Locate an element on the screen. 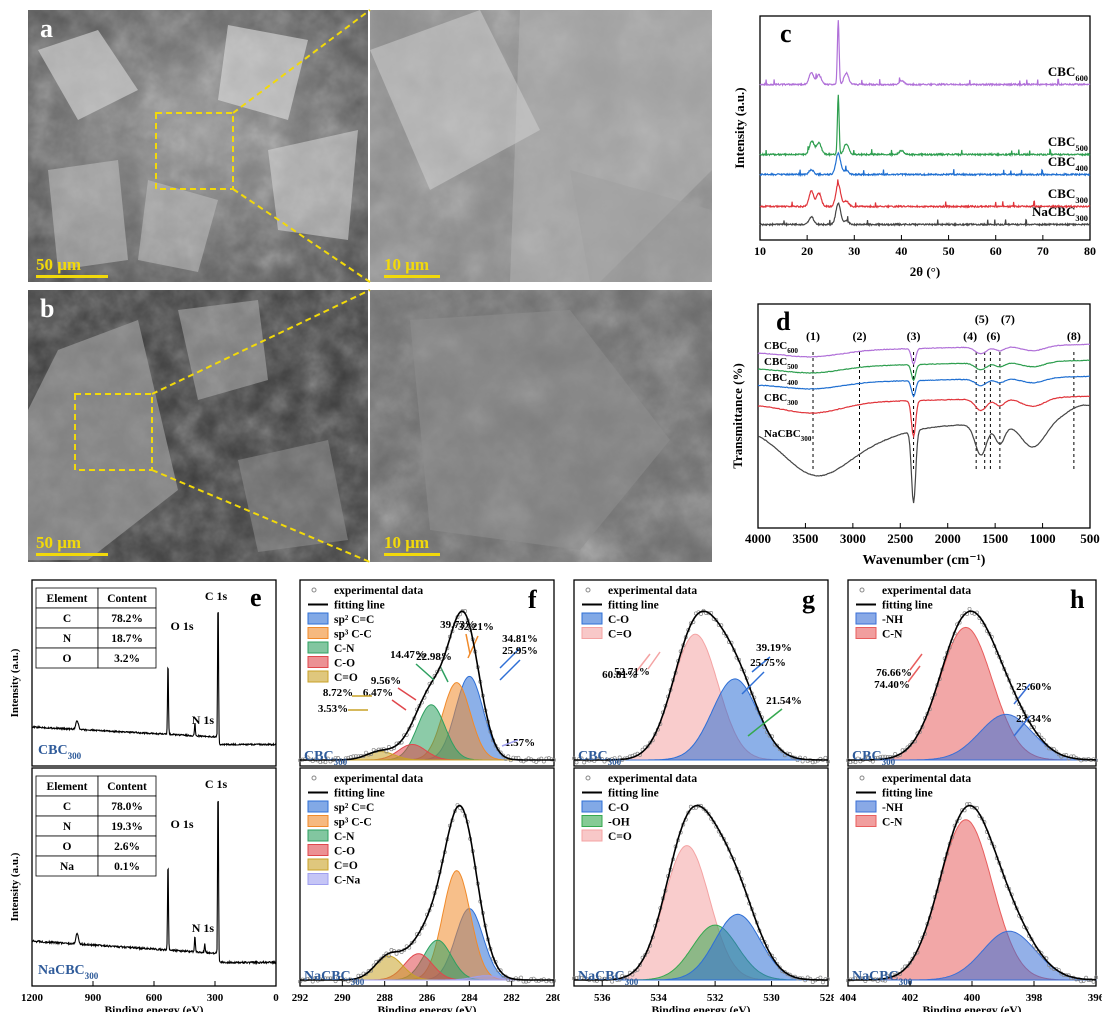  legend-label: -OH is located at coordinates (619, 823).